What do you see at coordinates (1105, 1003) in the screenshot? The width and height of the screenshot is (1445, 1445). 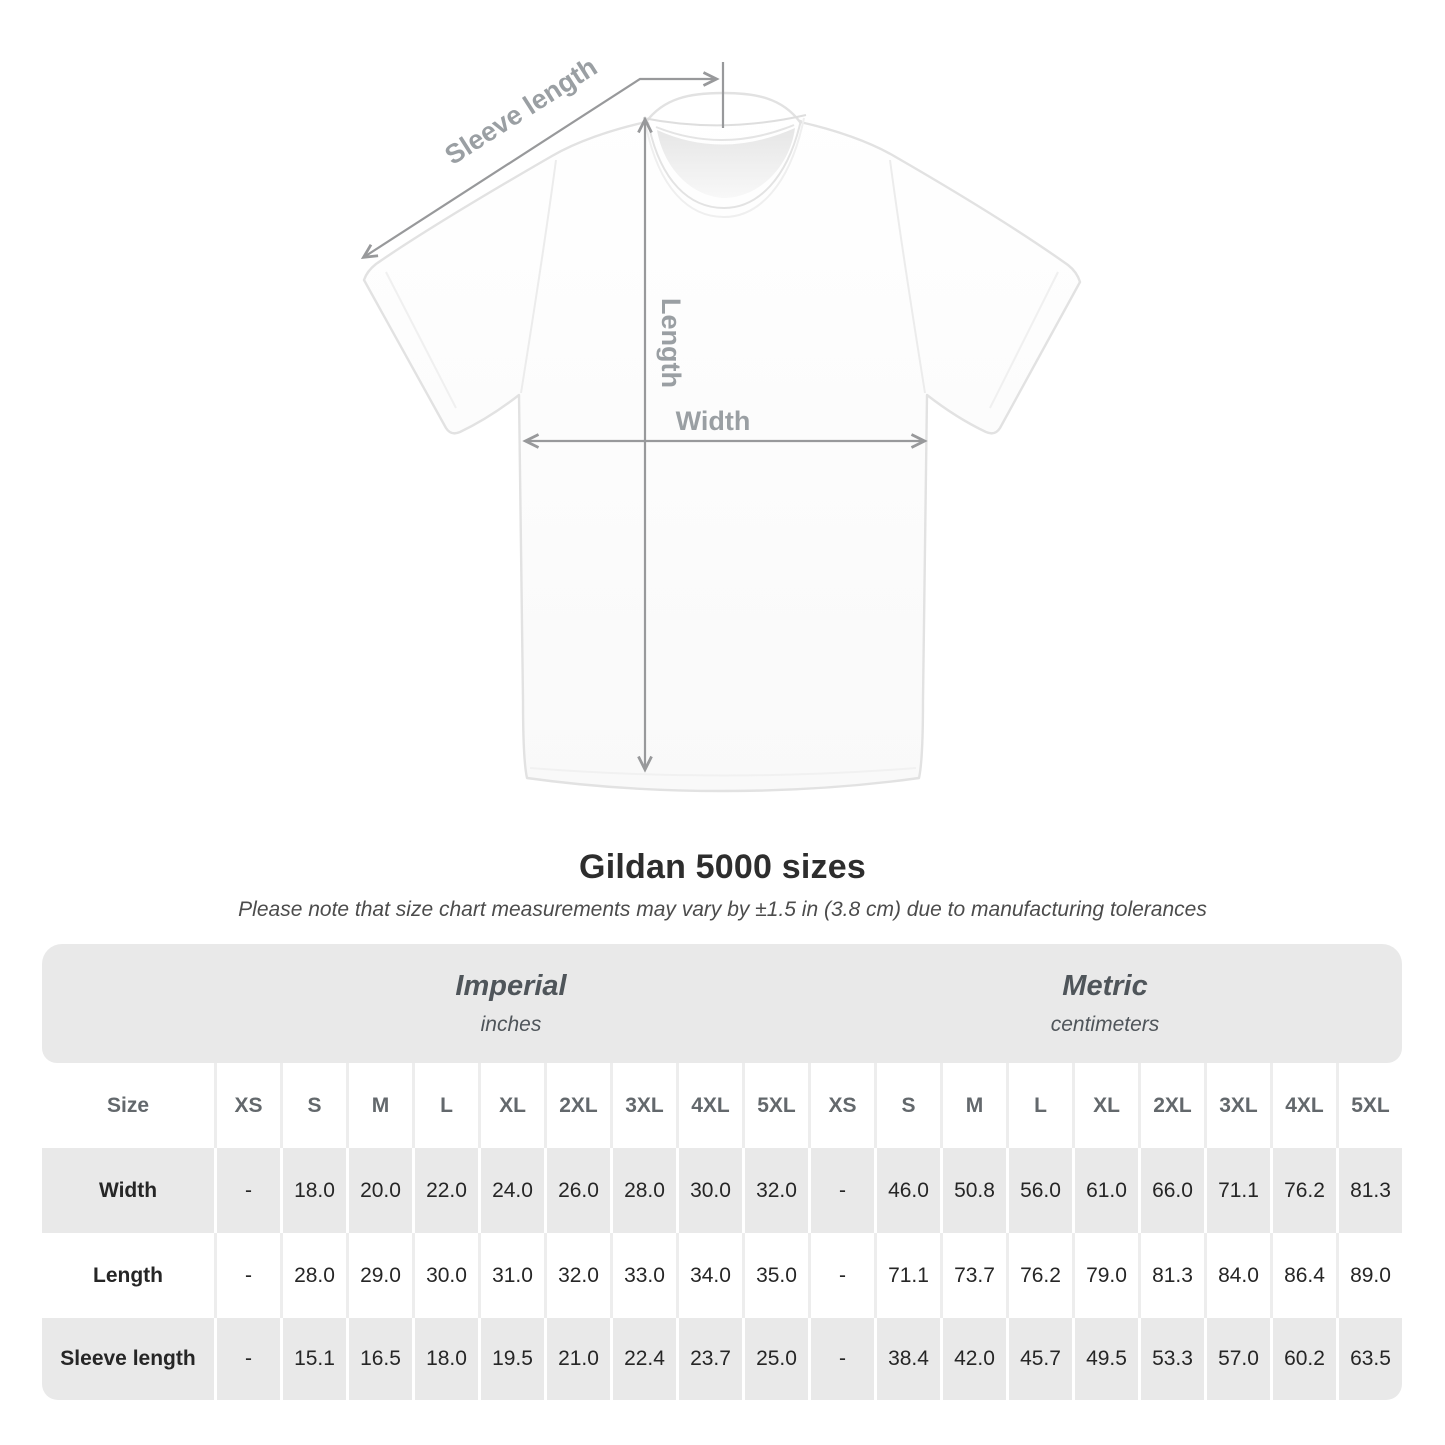 I see `metric-header: Metric centimeters` at bounding box center [1105, 1003].